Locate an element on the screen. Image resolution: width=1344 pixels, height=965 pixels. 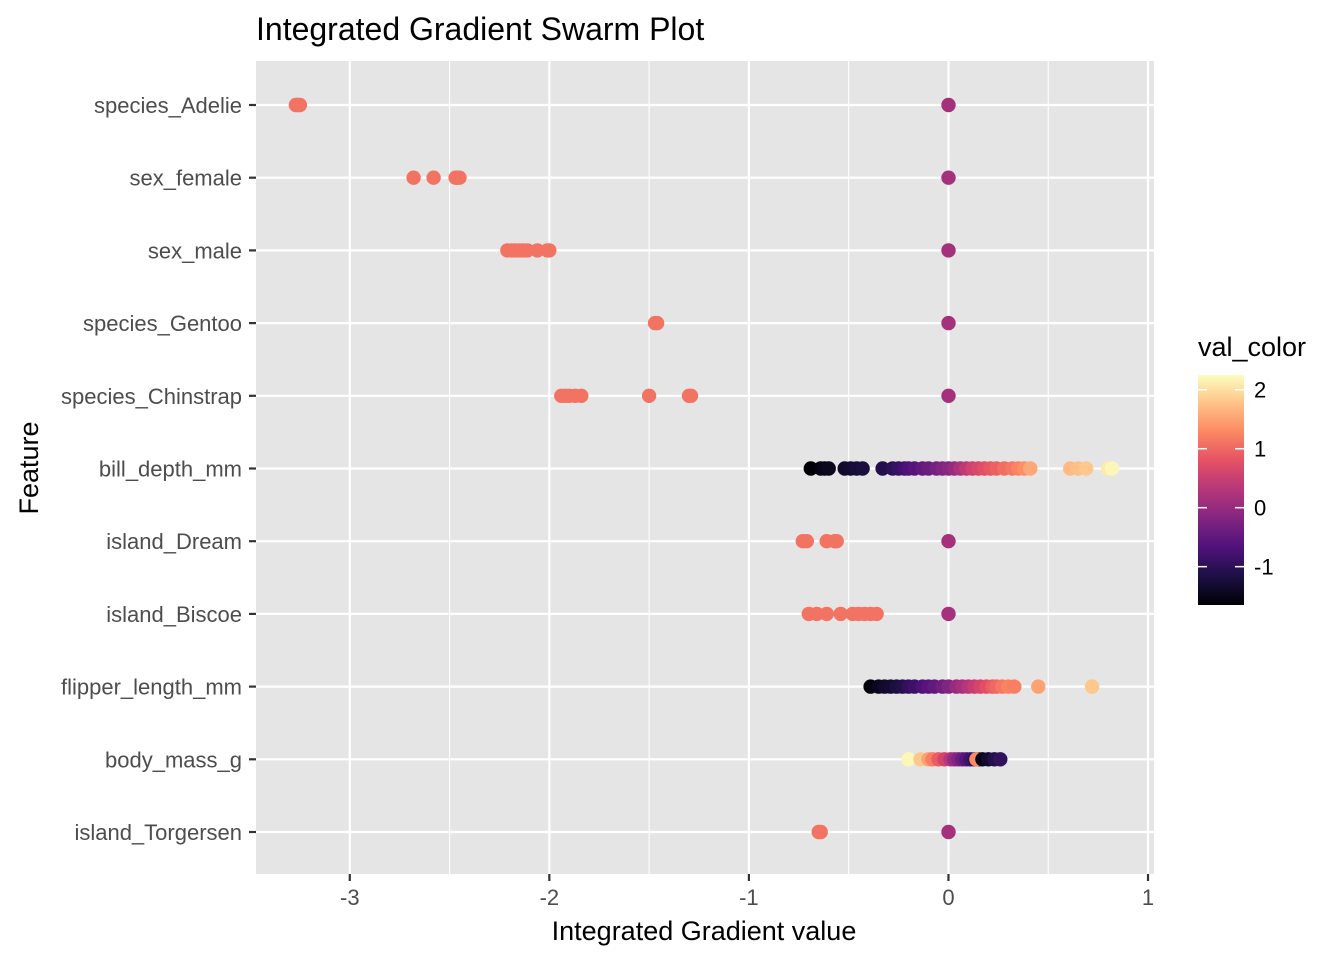
x-tick-label: -1 is located at coordinates (749, 897).